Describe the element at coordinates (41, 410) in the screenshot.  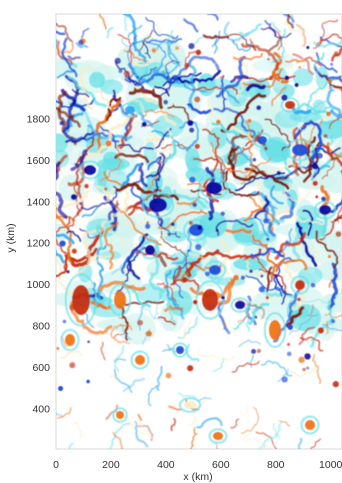
I see `y-tick-label: 400` at that location.